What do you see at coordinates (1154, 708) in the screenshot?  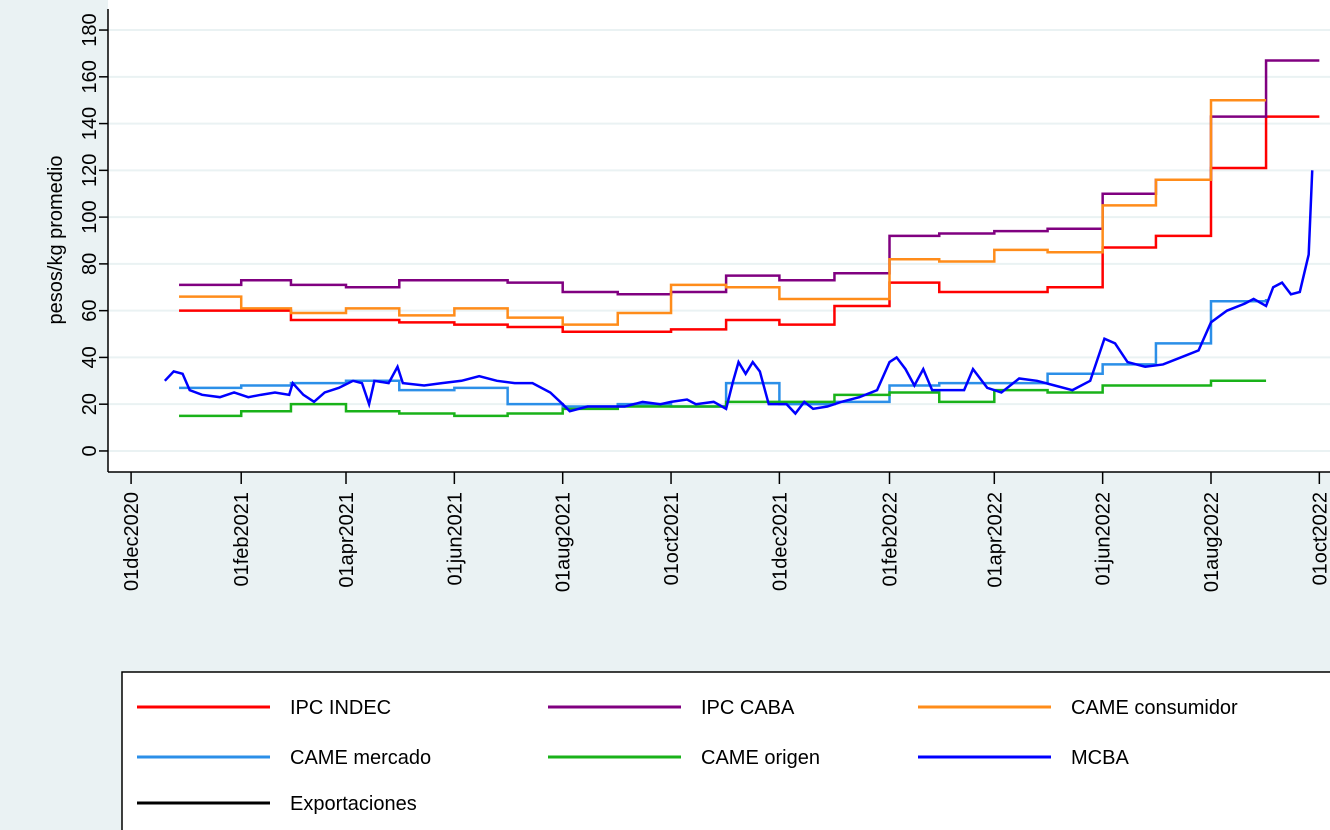 I see `legend-label: CAME consumidor` at bounding box center [1154, 708].